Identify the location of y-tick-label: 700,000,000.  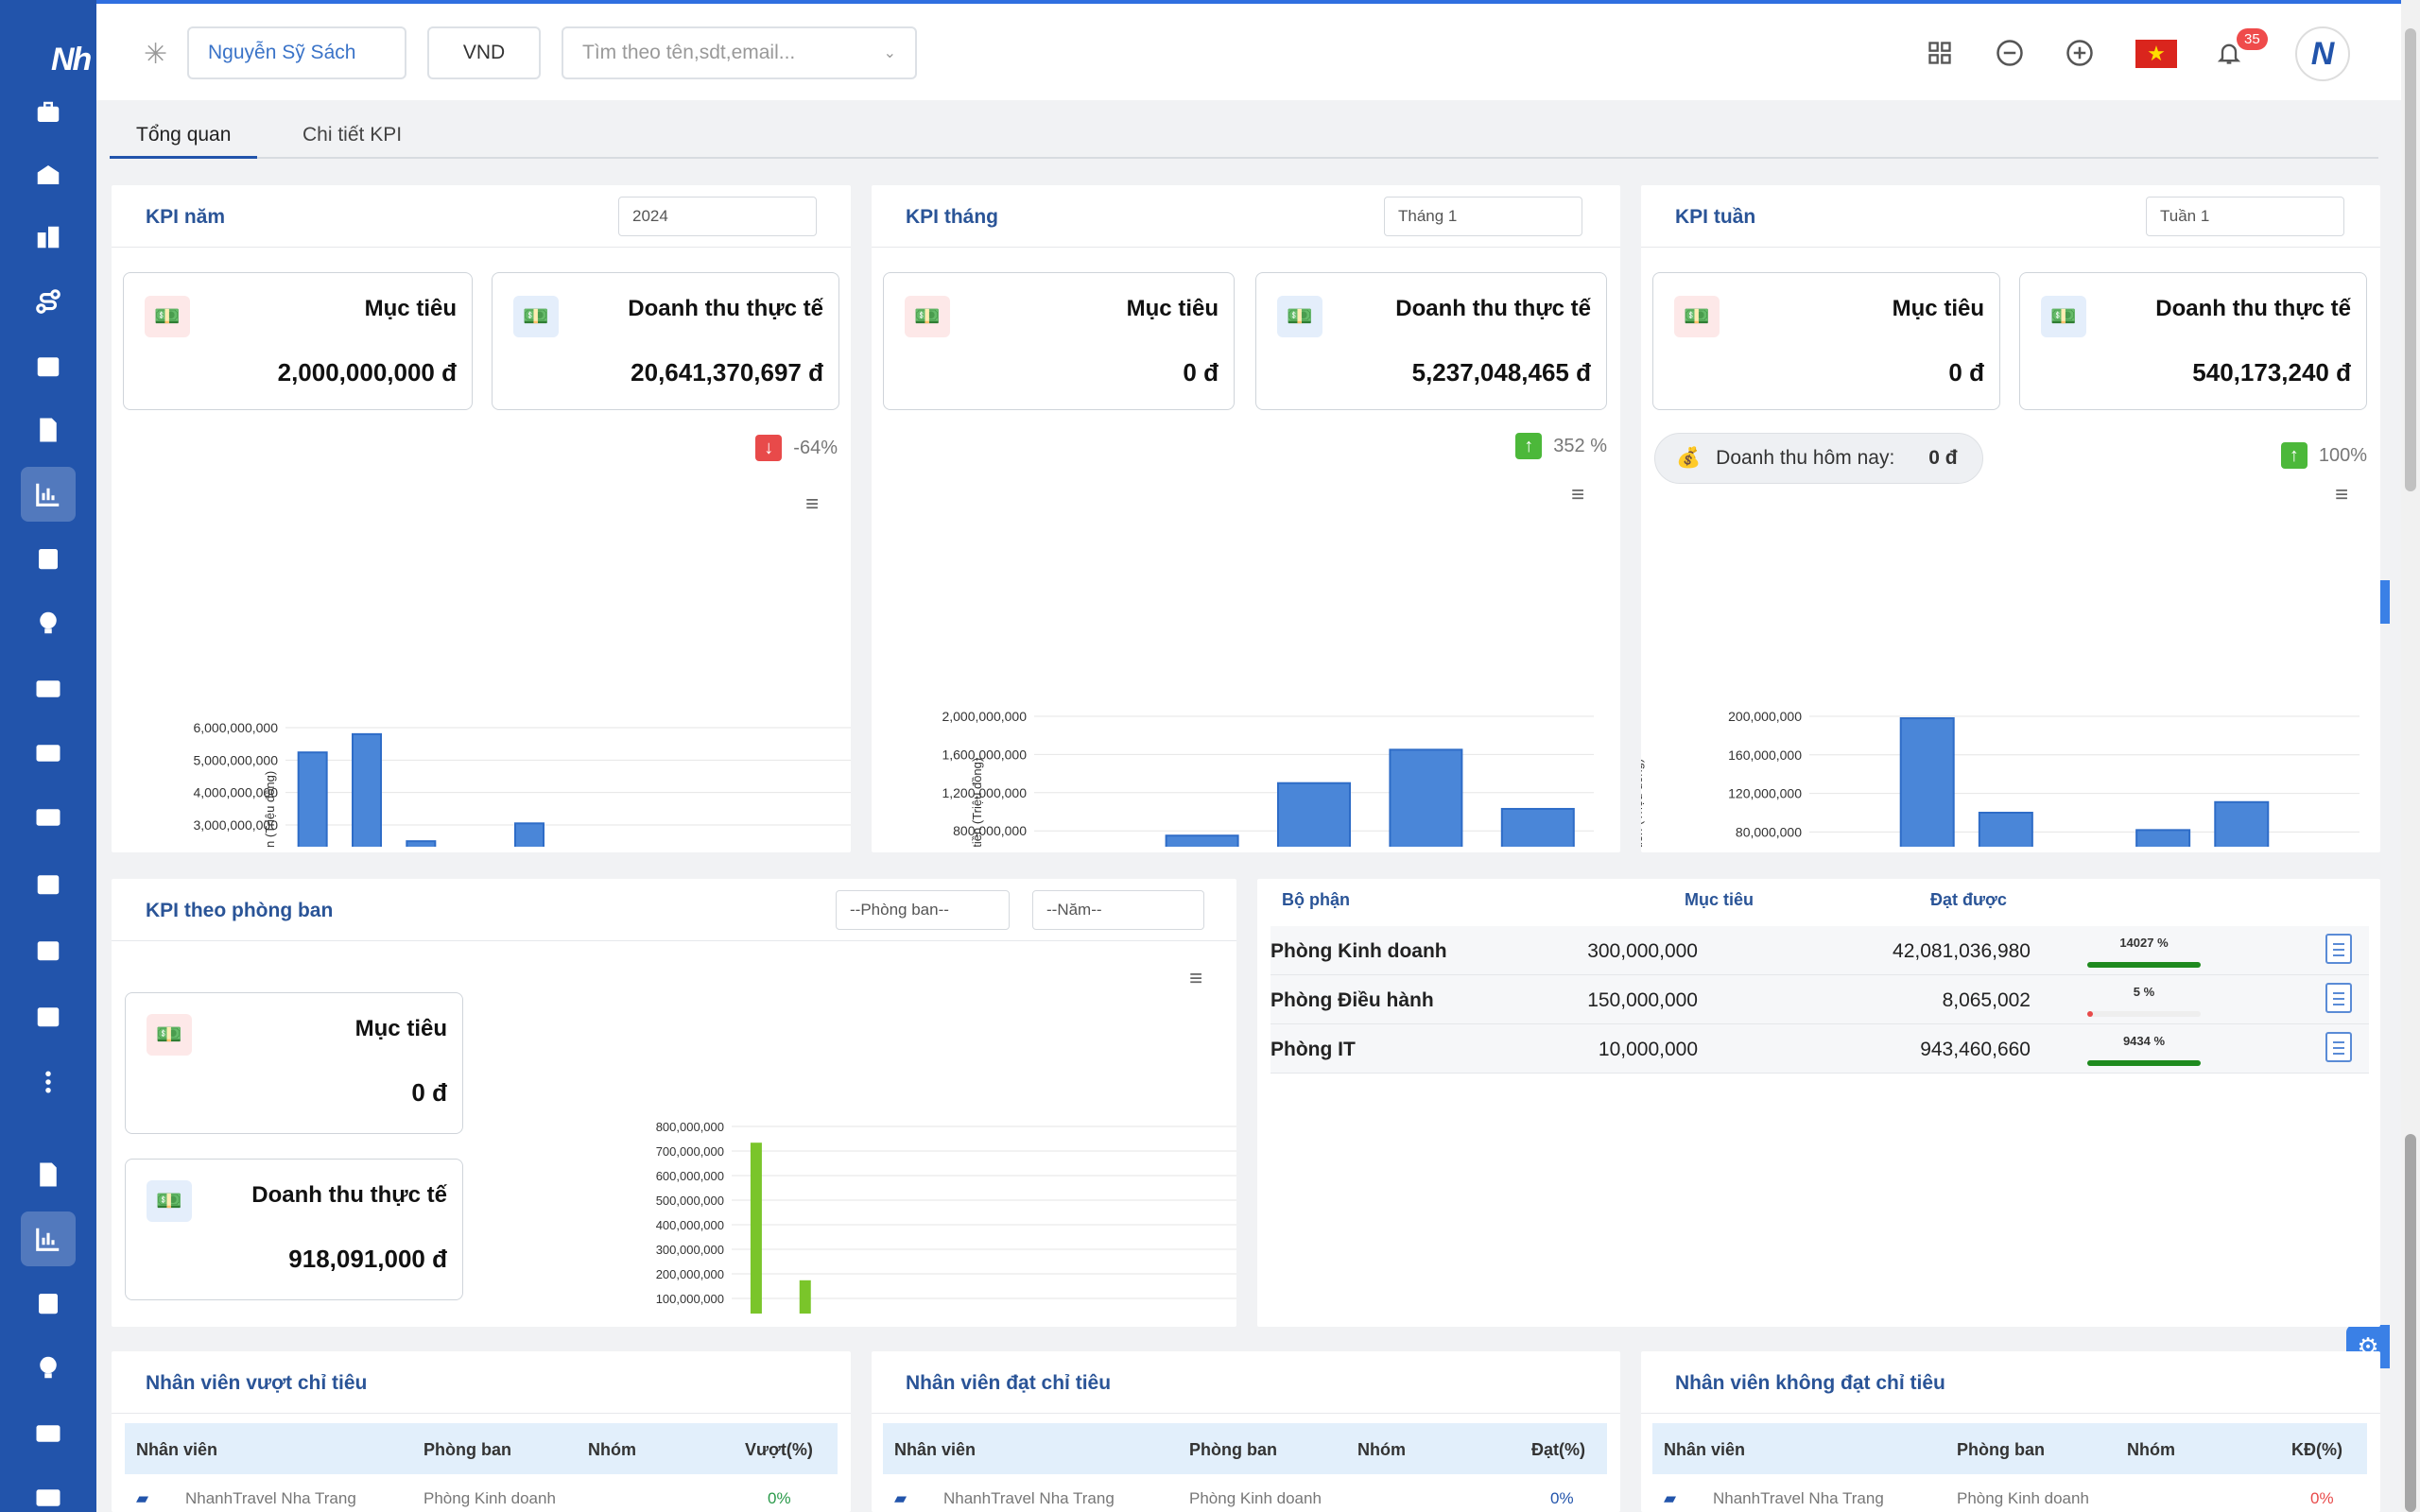
(690, 1151).